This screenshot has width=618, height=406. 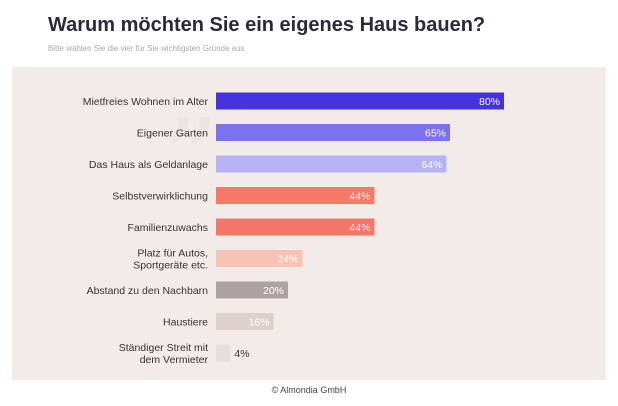 What do you see at coordinates (160, 197) in the screenshot?
I see `category-label: Selbstverwirklichung` at bounding box center [160, 197].